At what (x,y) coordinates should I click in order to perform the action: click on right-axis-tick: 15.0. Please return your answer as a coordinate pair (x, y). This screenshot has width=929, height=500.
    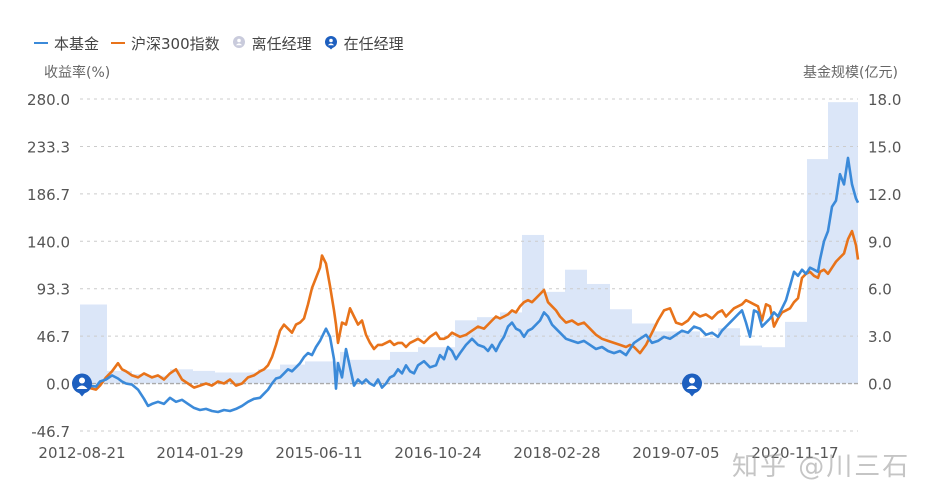
    Looking at the image, I should click on (884, 147).